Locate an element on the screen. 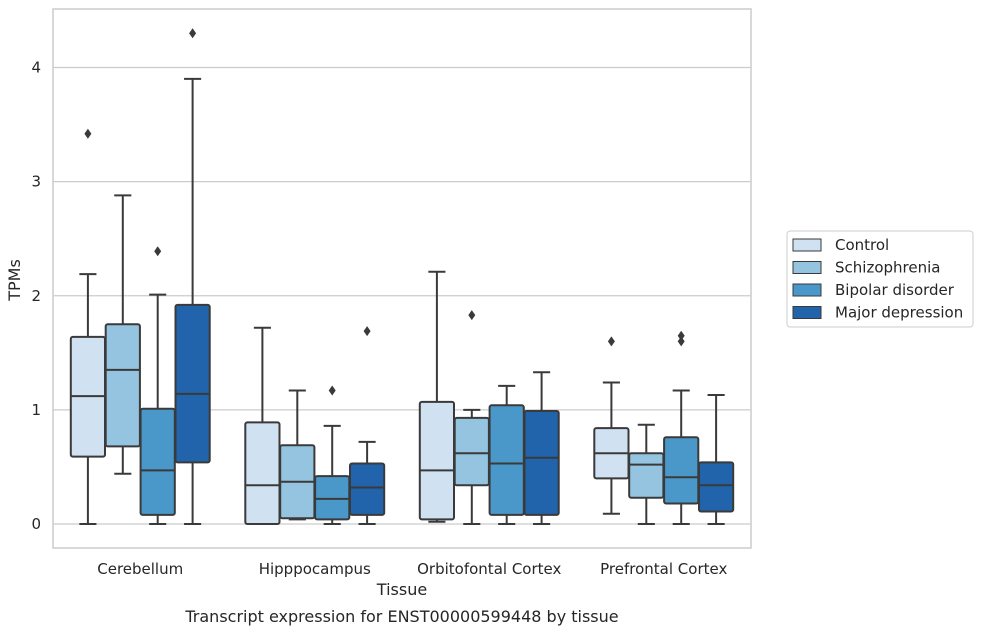 This screenshot has width=983, height=634. x-tick-label: Hipppocampus is located at coordinates (315, 569).